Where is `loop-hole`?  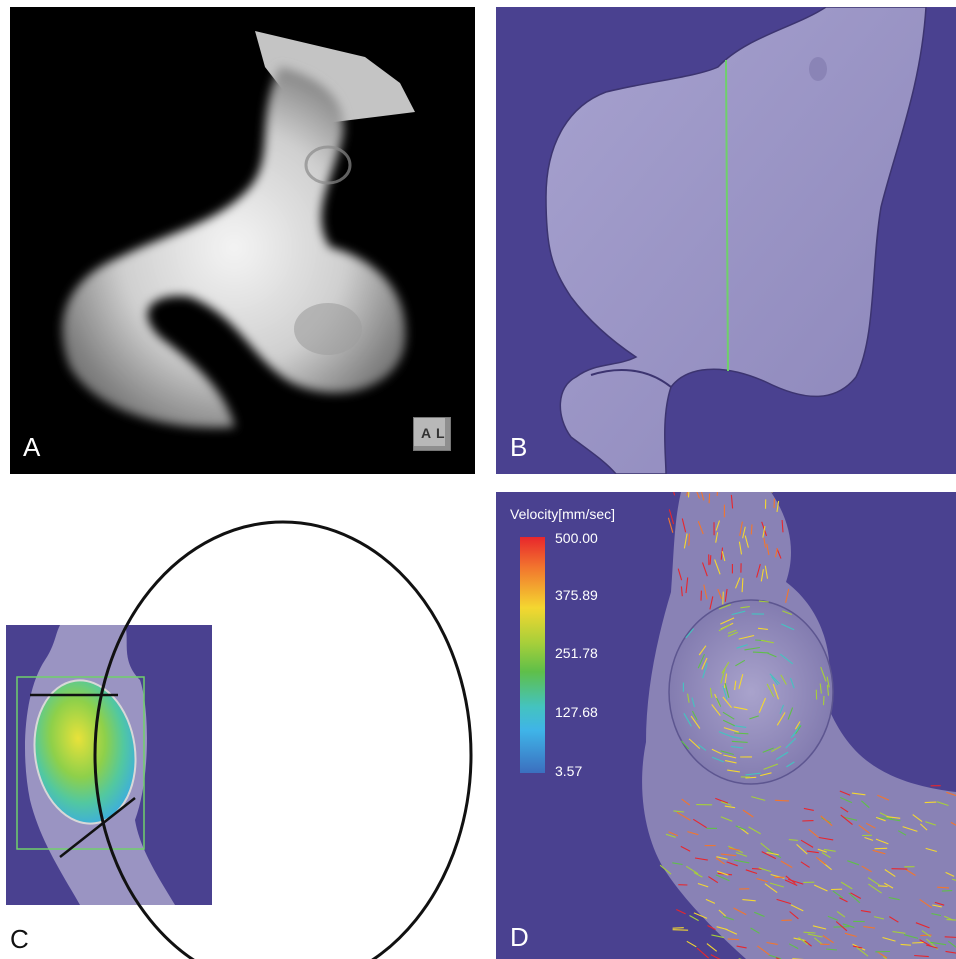
loop-hole is located at coordinates (328, 329).